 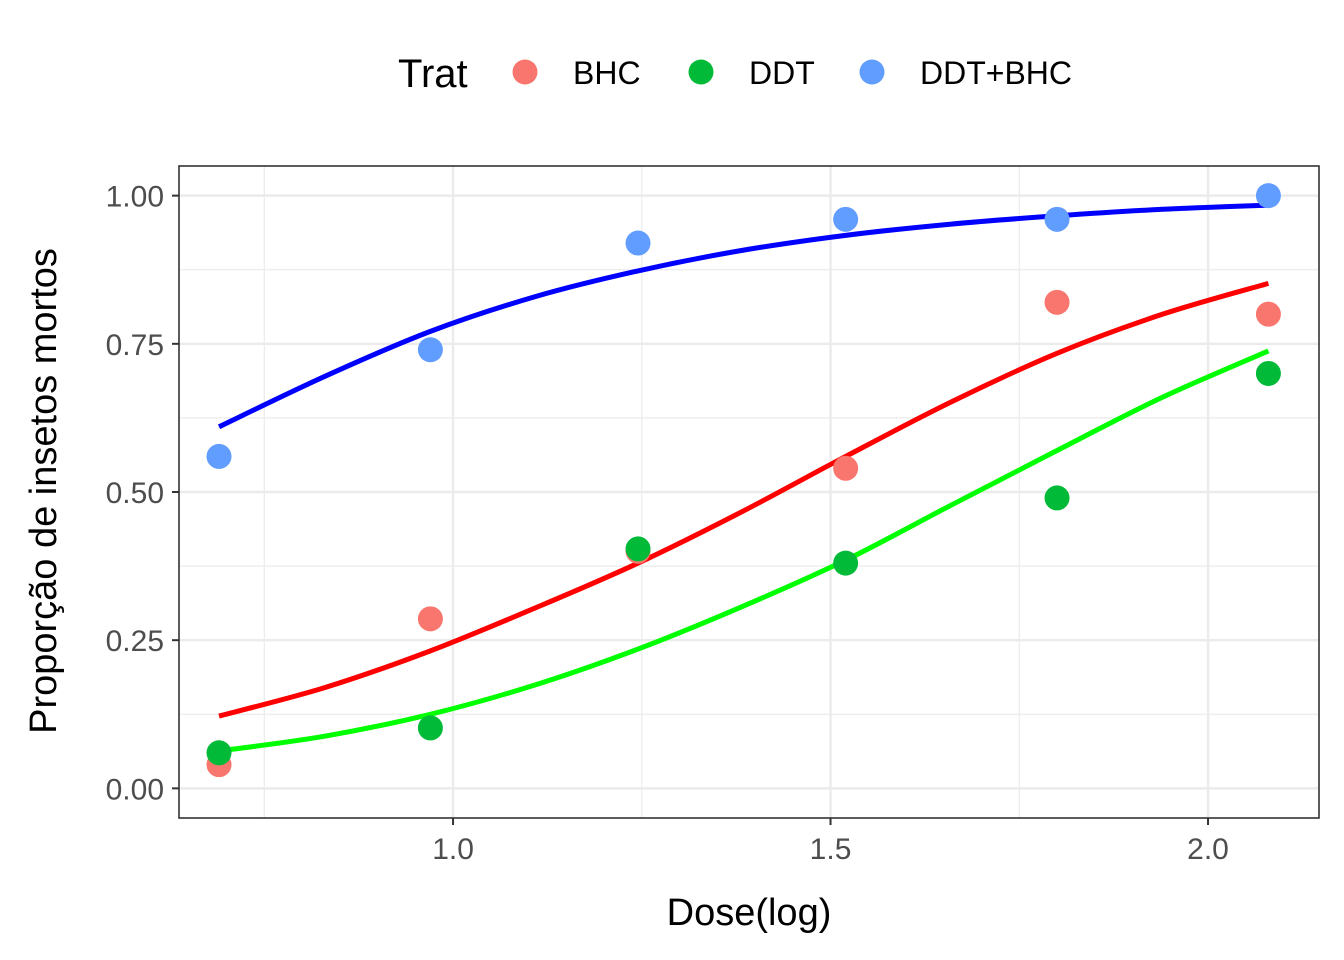 What do you see at coordinates (872, 72) in the screenshot?
I see `legend-key-ddt-bhc` at bounding box center [872, 72].